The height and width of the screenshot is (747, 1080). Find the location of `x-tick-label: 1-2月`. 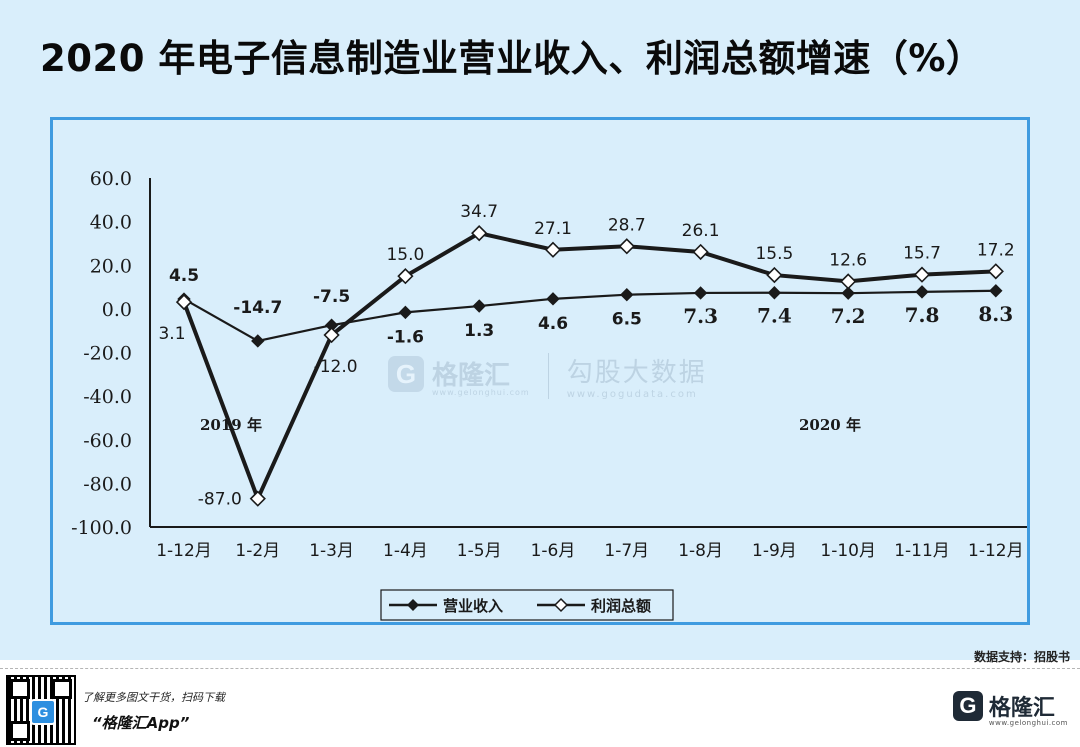

x-tick-label: 1-2月 is located at coordinates (257, 551).